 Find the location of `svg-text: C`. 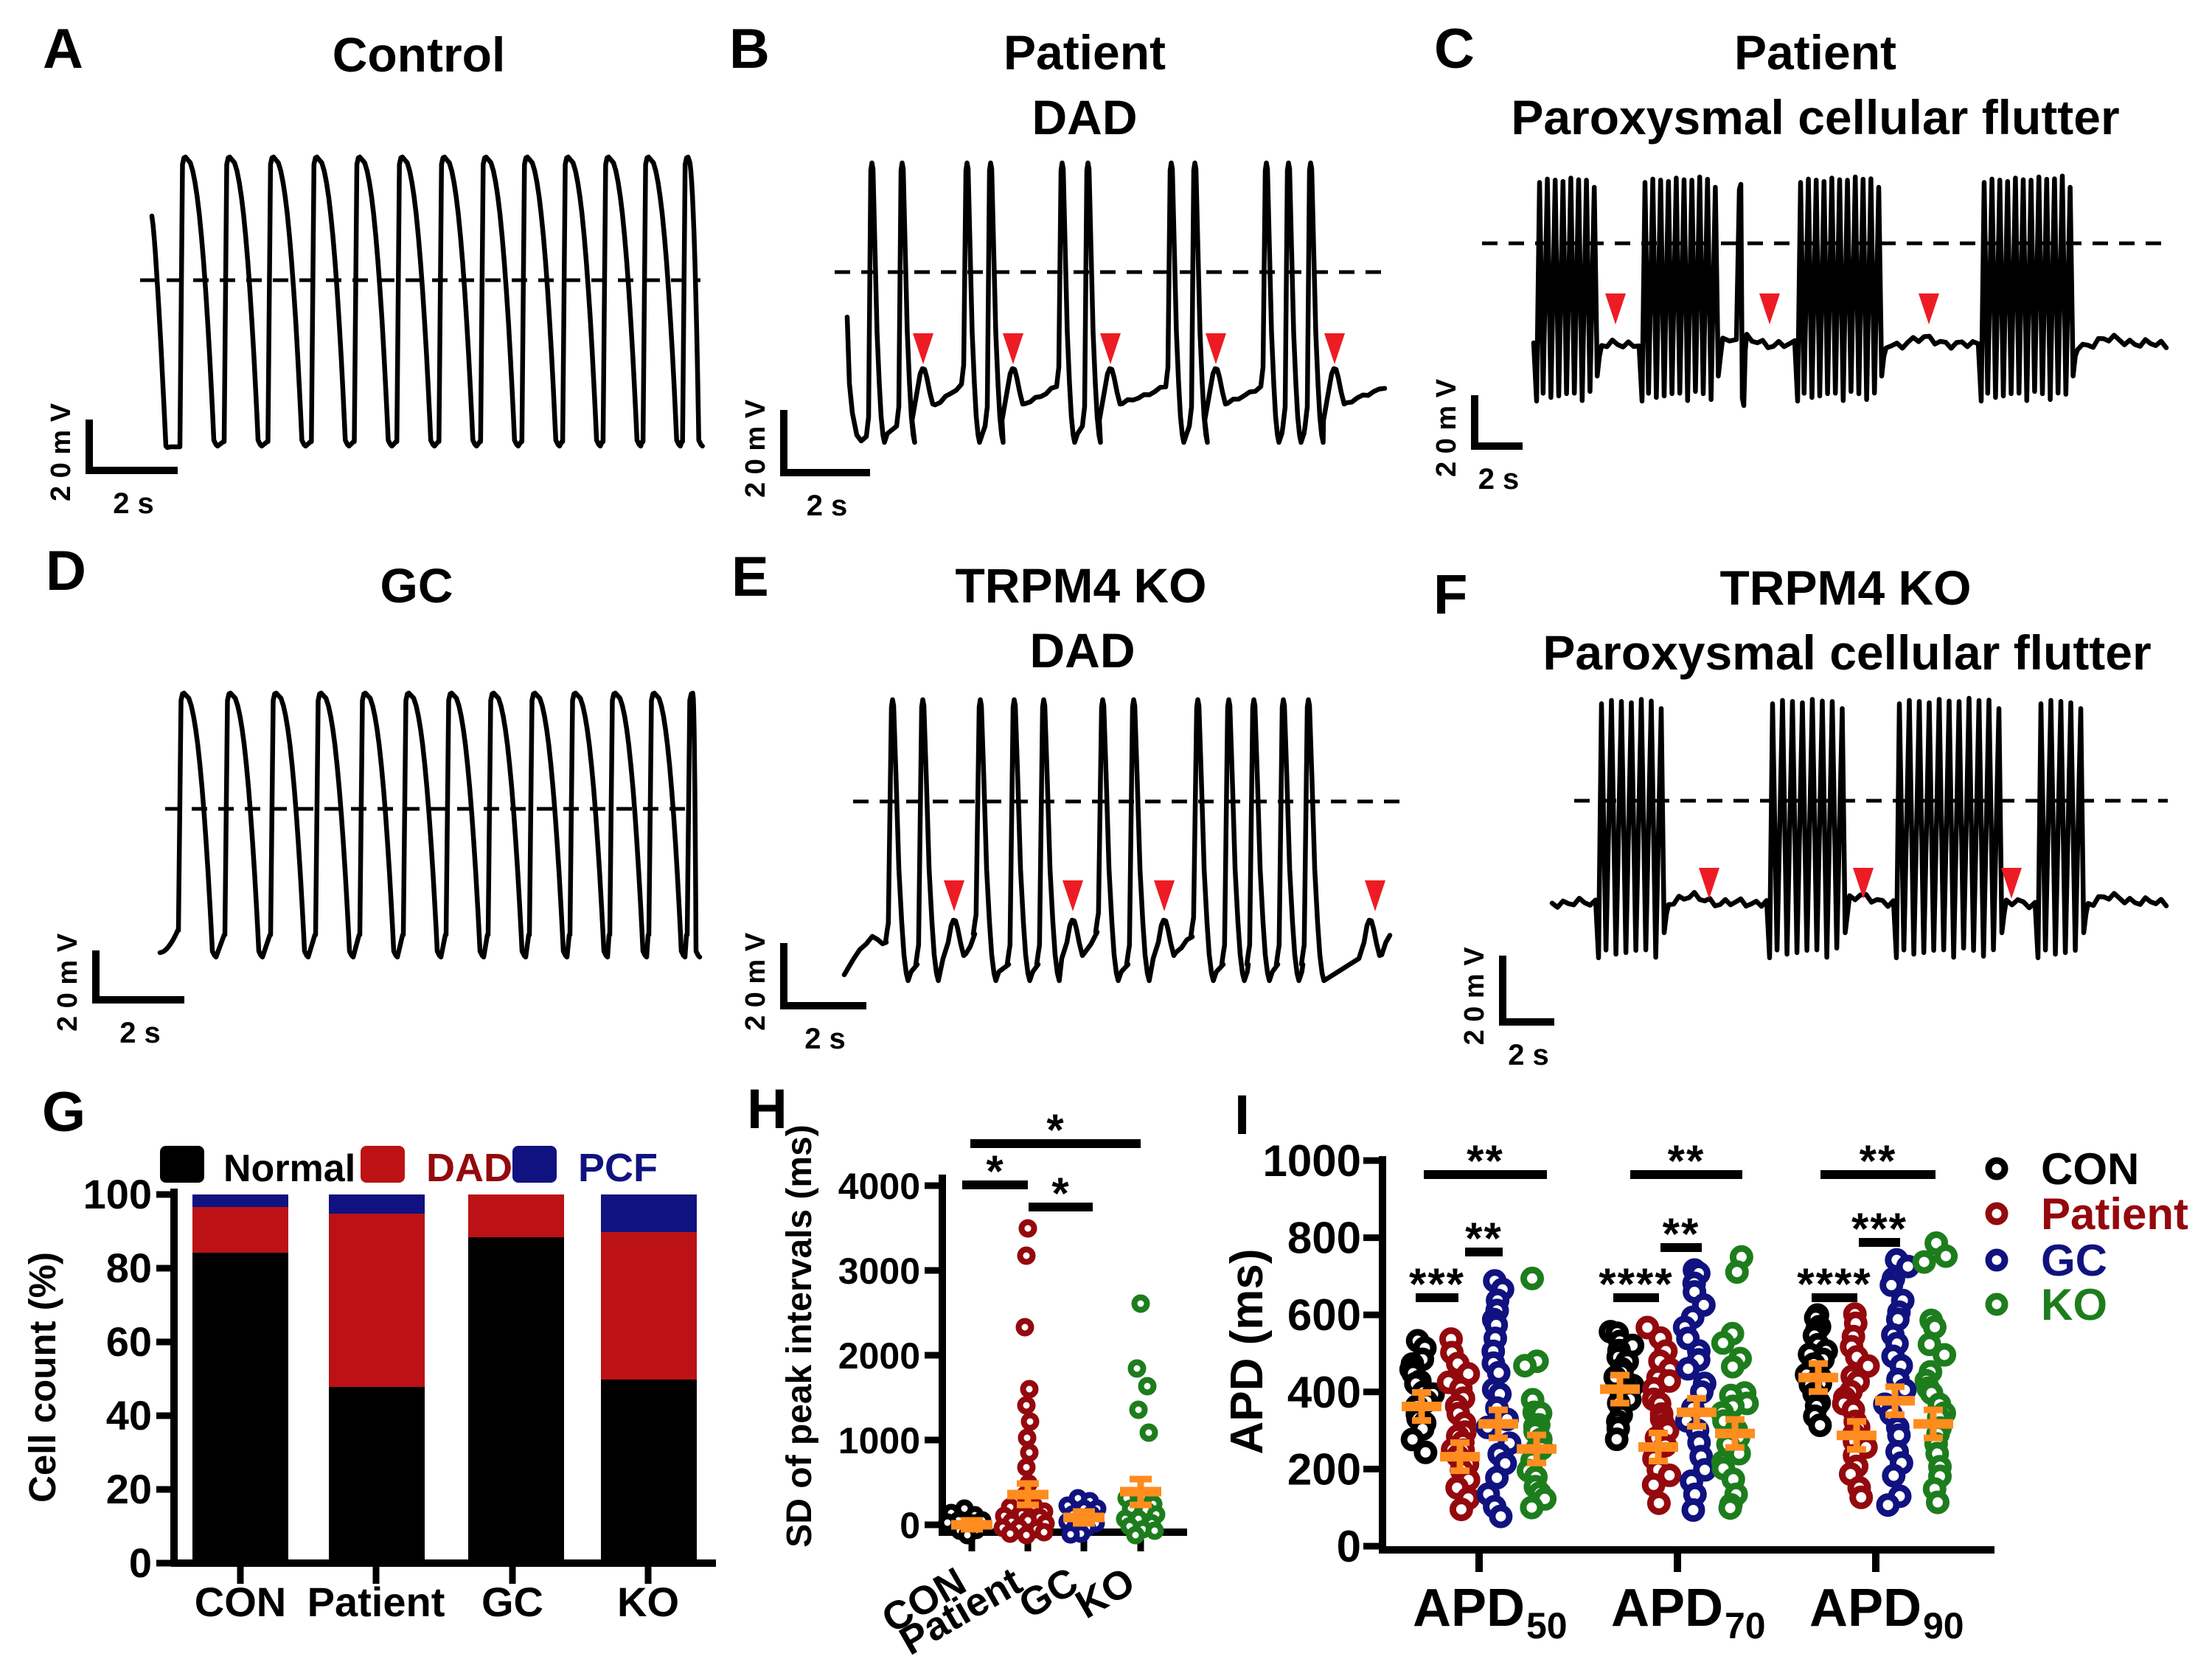

svg-text: C is located at coordinates (1454, 49).